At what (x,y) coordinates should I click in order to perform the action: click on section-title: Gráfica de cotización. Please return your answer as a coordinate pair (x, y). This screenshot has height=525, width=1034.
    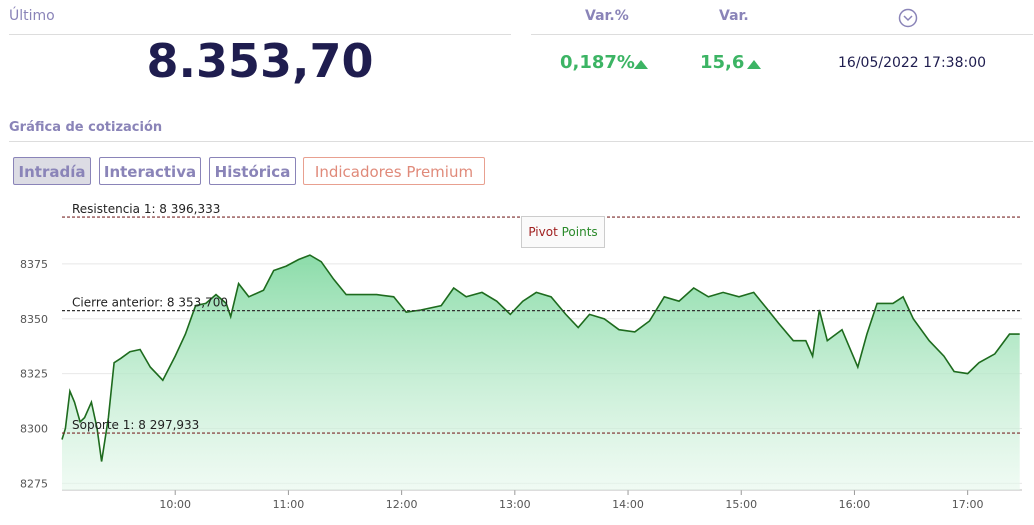
    Looking at the image, I should click on (86, 127).